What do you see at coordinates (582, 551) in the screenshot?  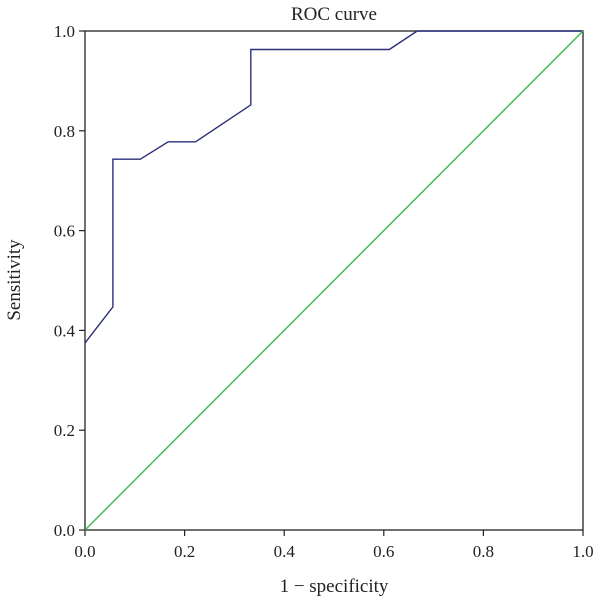 I see `x-tick-label: 1.0` at bounding box center [582, 551].